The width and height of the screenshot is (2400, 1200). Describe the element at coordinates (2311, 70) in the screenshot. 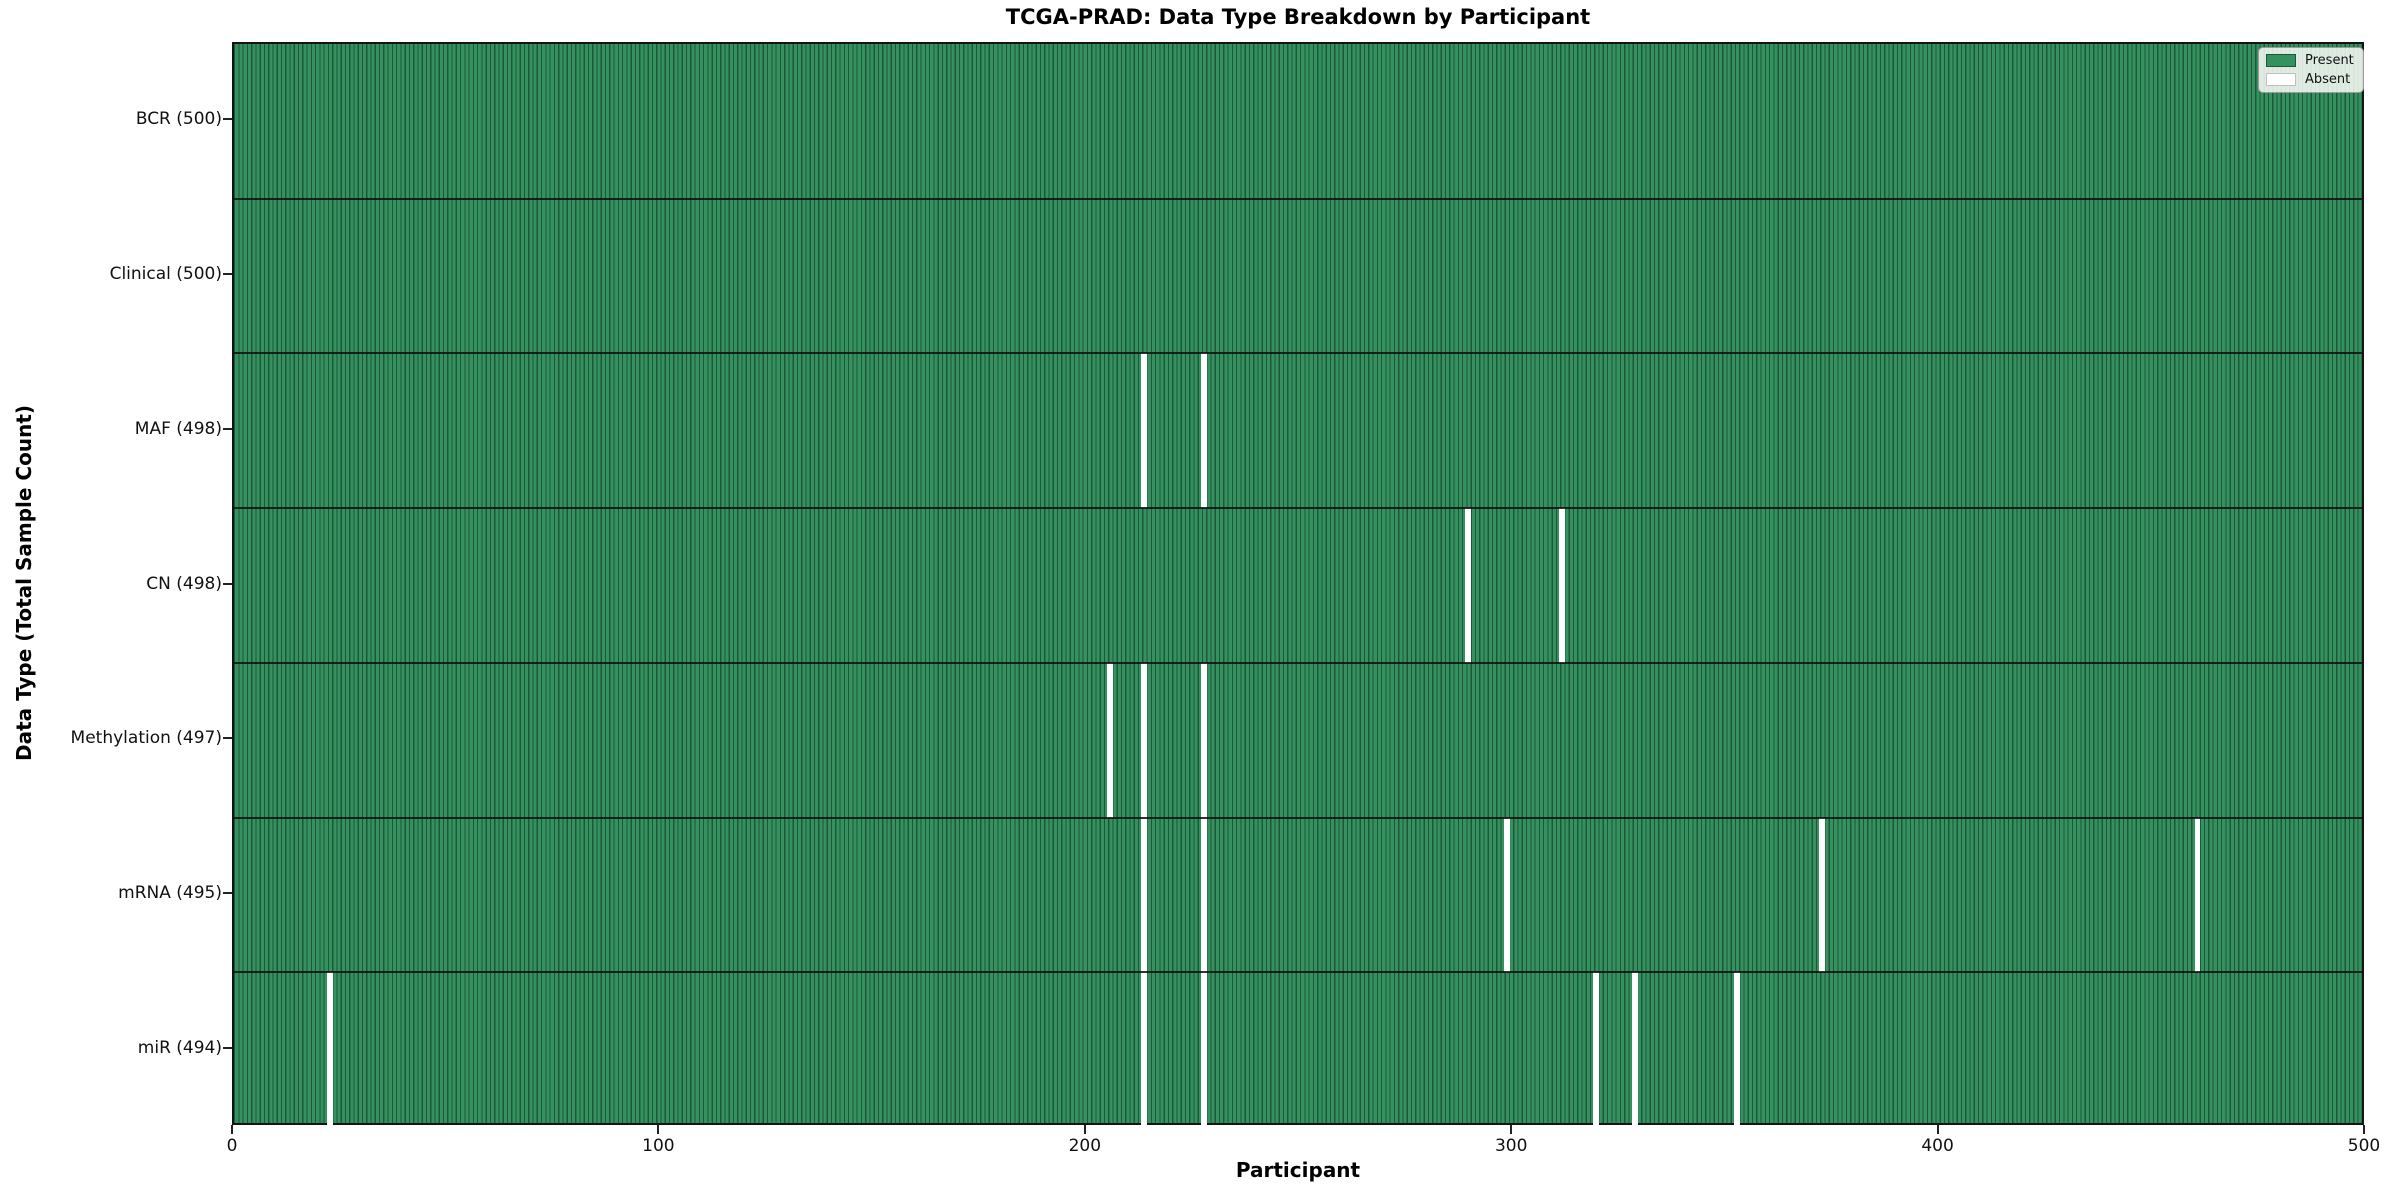

I see `legend: Present Absent` at that location.